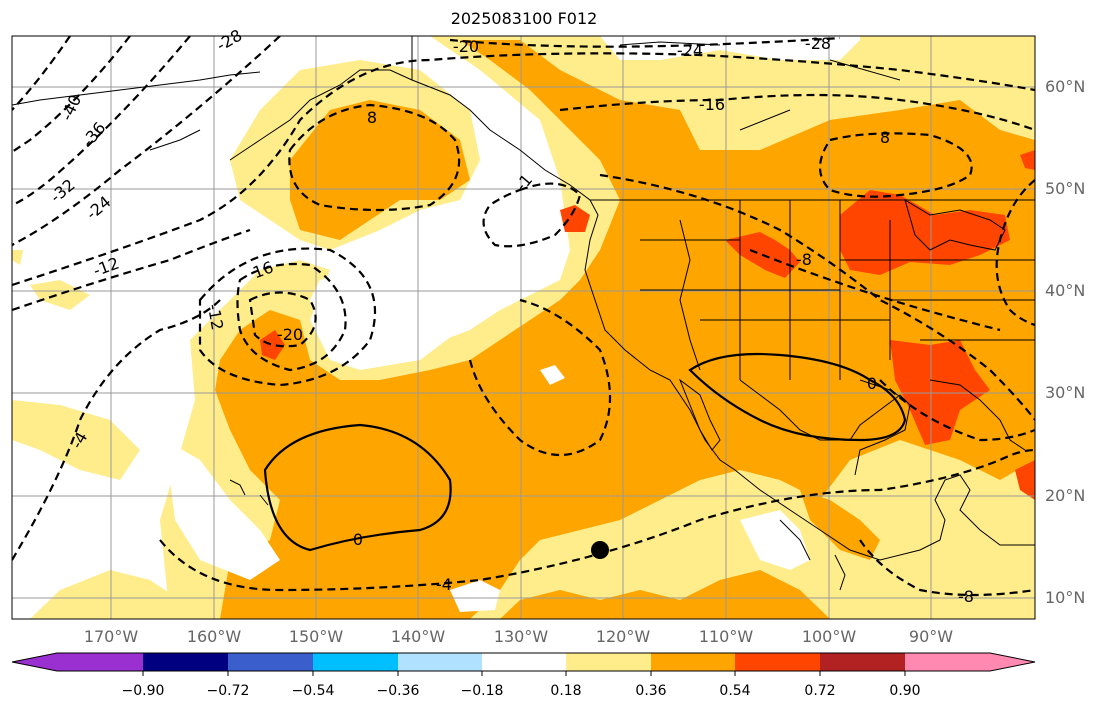 This screenshot has height=712, width=1105. Describe the element at coordinates (623, 636) in the screenshot. I see `lon-label: 120°W` at that location.